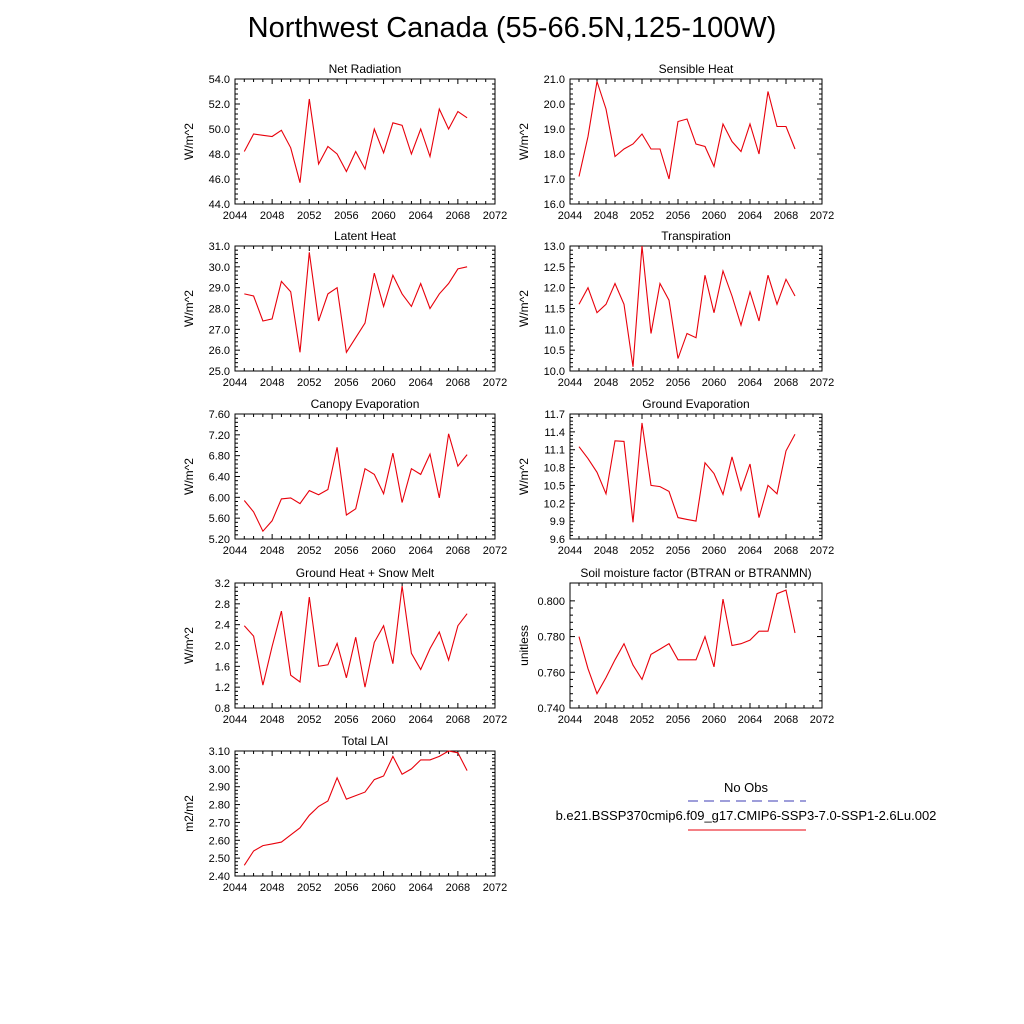 Image resolution: width=1024 pixels, height=1024 pixels. Describe the element at coordinates (696, 69) in the screenshot. I see `panel-title: Sensible Heat` at that location.